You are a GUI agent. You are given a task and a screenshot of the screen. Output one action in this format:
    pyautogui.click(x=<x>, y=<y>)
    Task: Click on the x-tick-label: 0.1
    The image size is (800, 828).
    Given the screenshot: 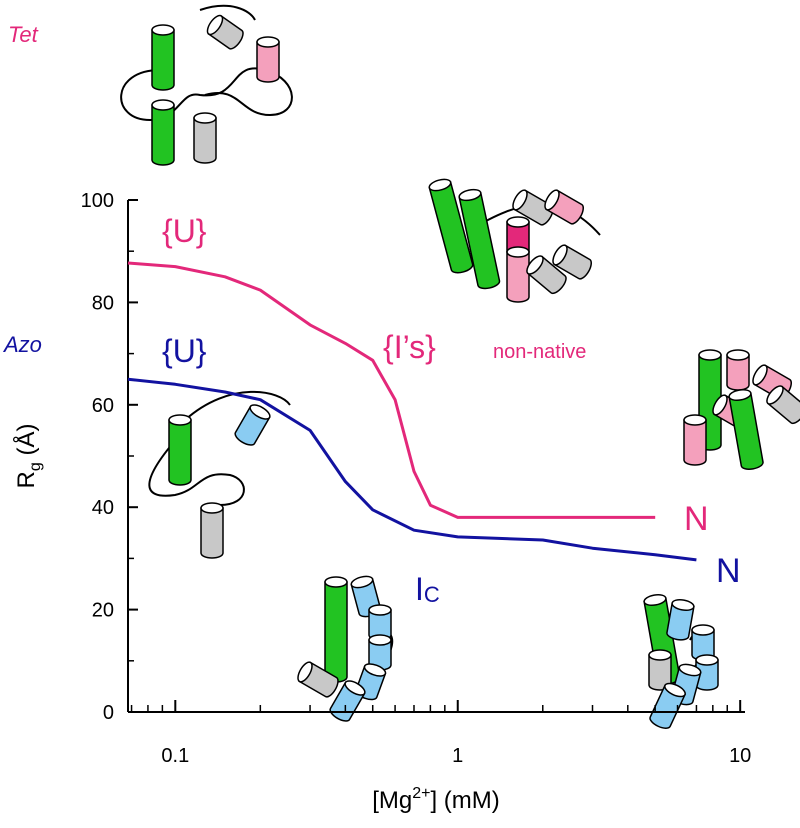 What is the action you would take?
    pyautogui.click(x=175, y=756)
    